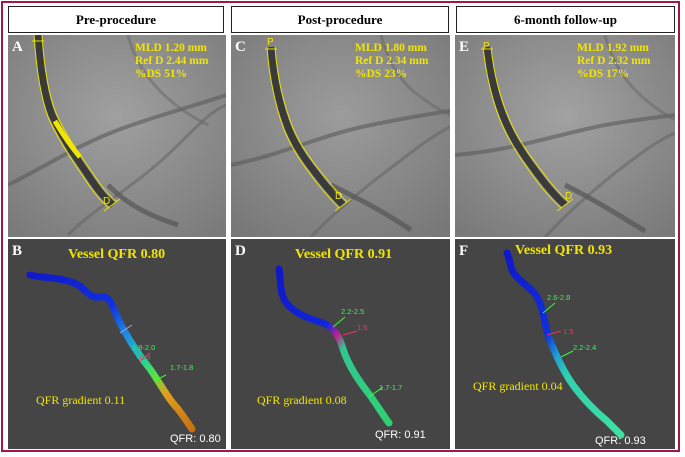  I want to click on angiogram-image-followup, so click(565, 136).